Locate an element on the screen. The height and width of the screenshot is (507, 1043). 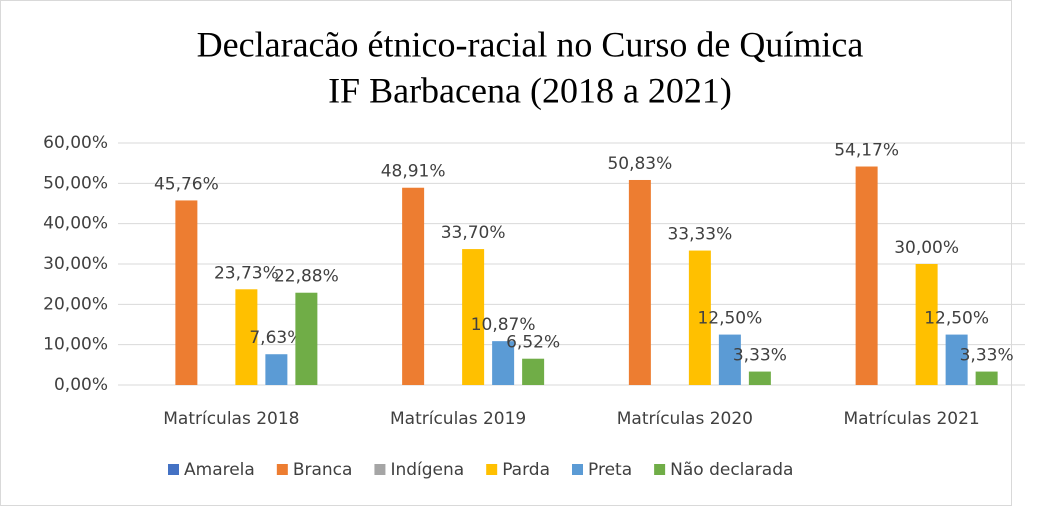
data-label: 48,91% is located at coordinates (413, 172).